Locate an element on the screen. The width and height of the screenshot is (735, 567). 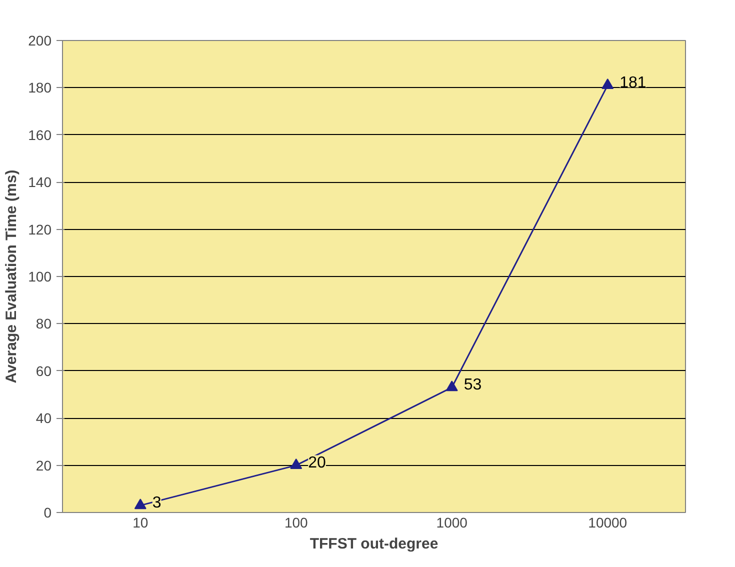
x-tick-label: 10 is located at coordinates (140, 522).